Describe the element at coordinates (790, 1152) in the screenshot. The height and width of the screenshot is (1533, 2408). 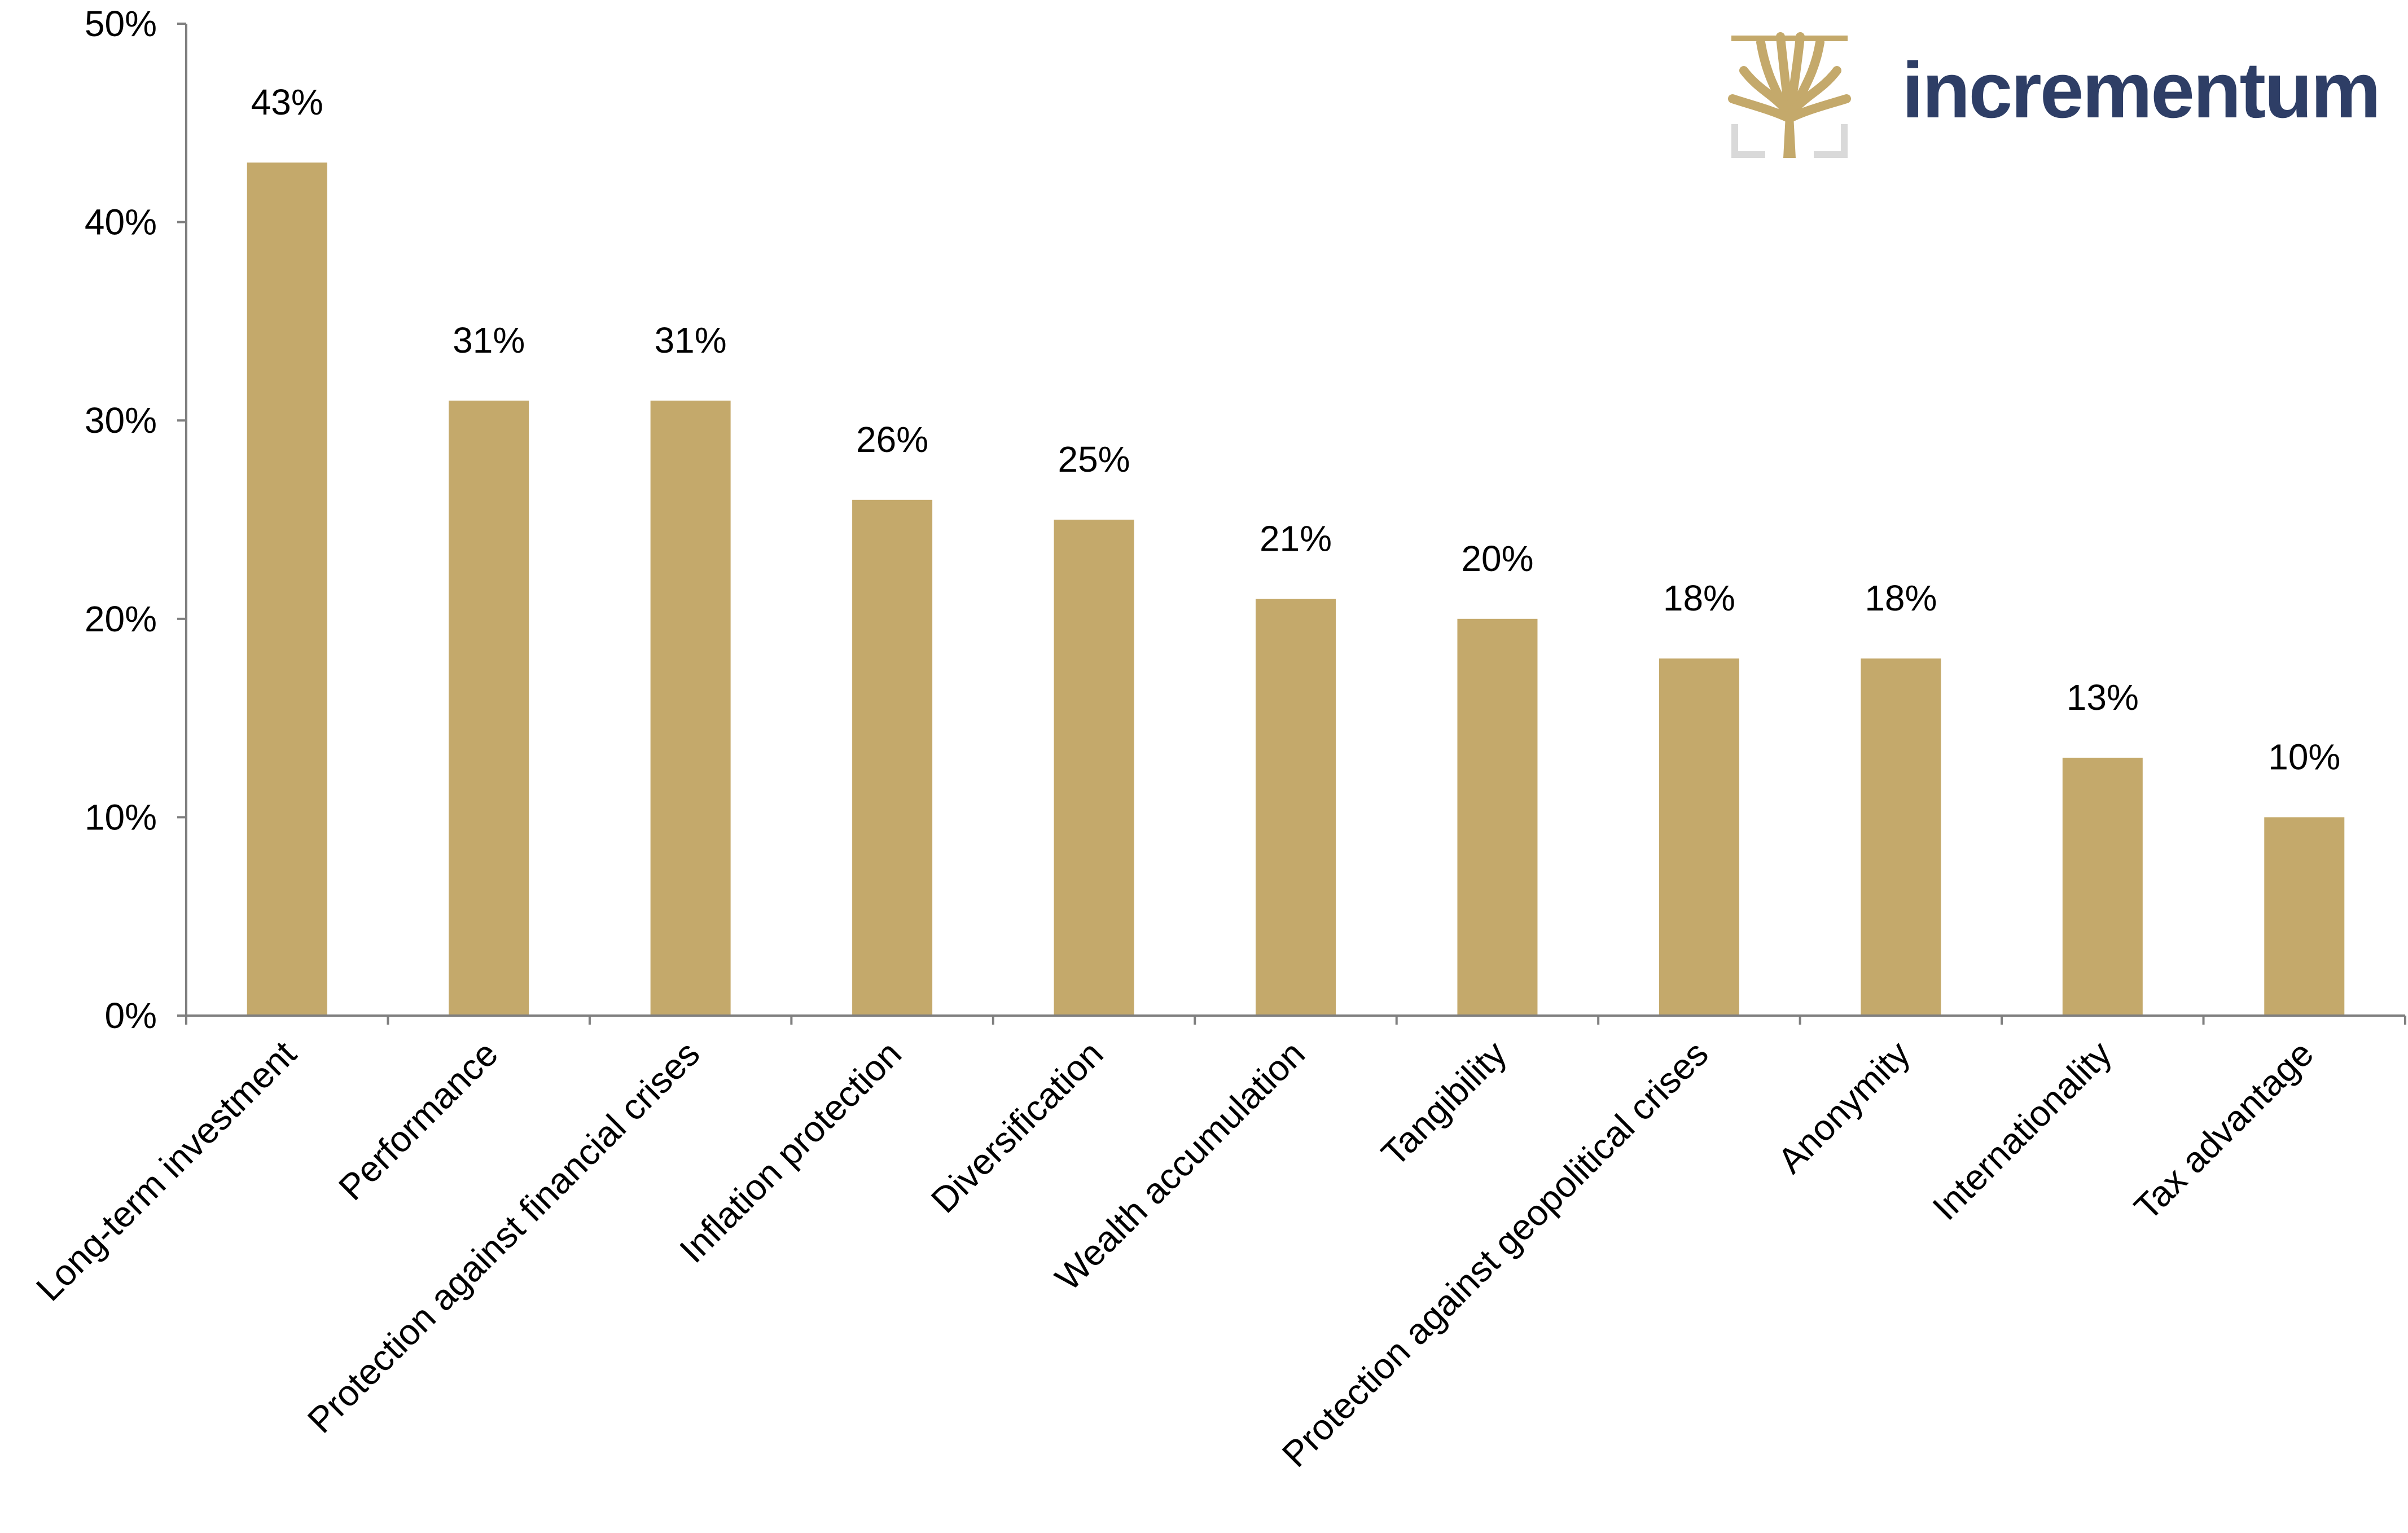
I see `x-tick-label: Inflation protection` at that location.